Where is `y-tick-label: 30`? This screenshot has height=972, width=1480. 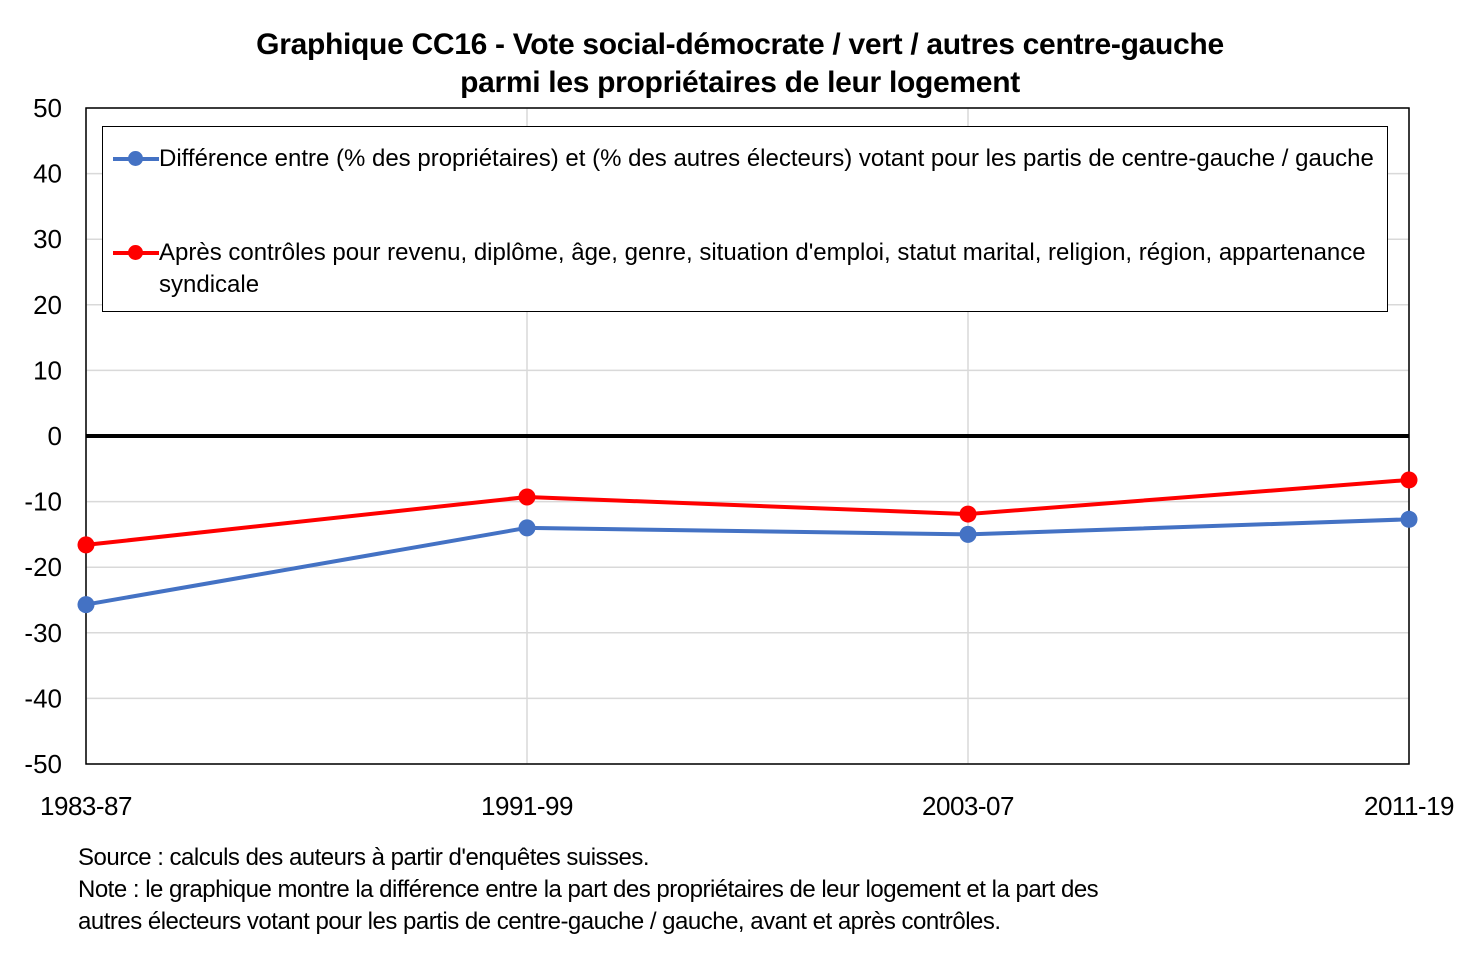 y-tick-label: 30 is located at coordinates (47, 239).